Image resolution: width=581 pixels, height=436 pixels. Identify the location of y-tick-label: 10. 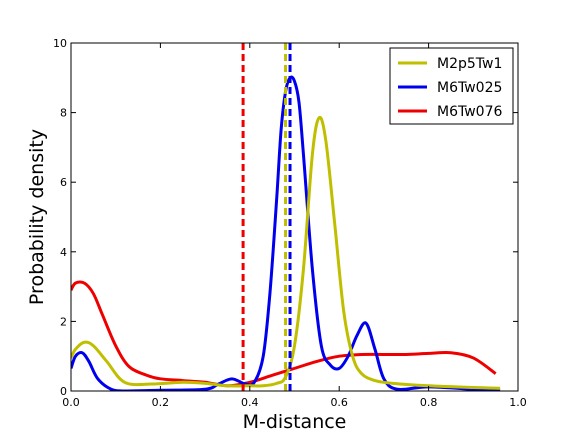
(60, 43).